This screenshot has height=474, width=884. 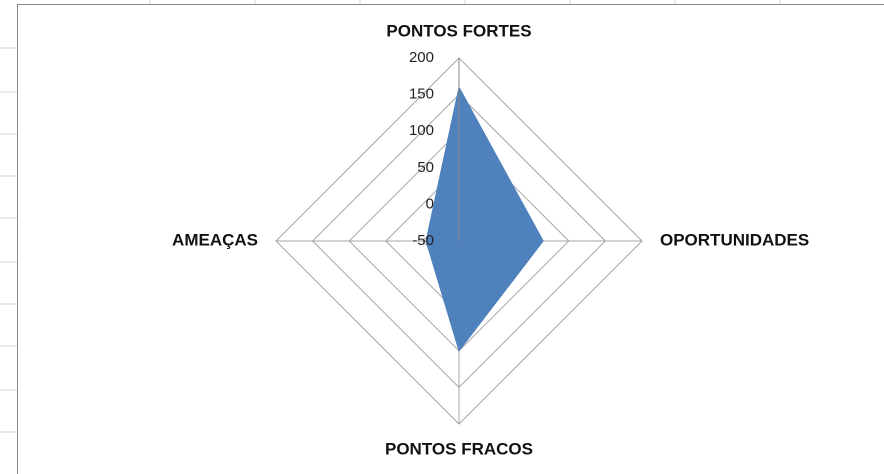 What do you see at coordinates (734, 239) in the screenshot?
I see `category-label: OPORTUNIDADES` at bounding box center [734, 239].